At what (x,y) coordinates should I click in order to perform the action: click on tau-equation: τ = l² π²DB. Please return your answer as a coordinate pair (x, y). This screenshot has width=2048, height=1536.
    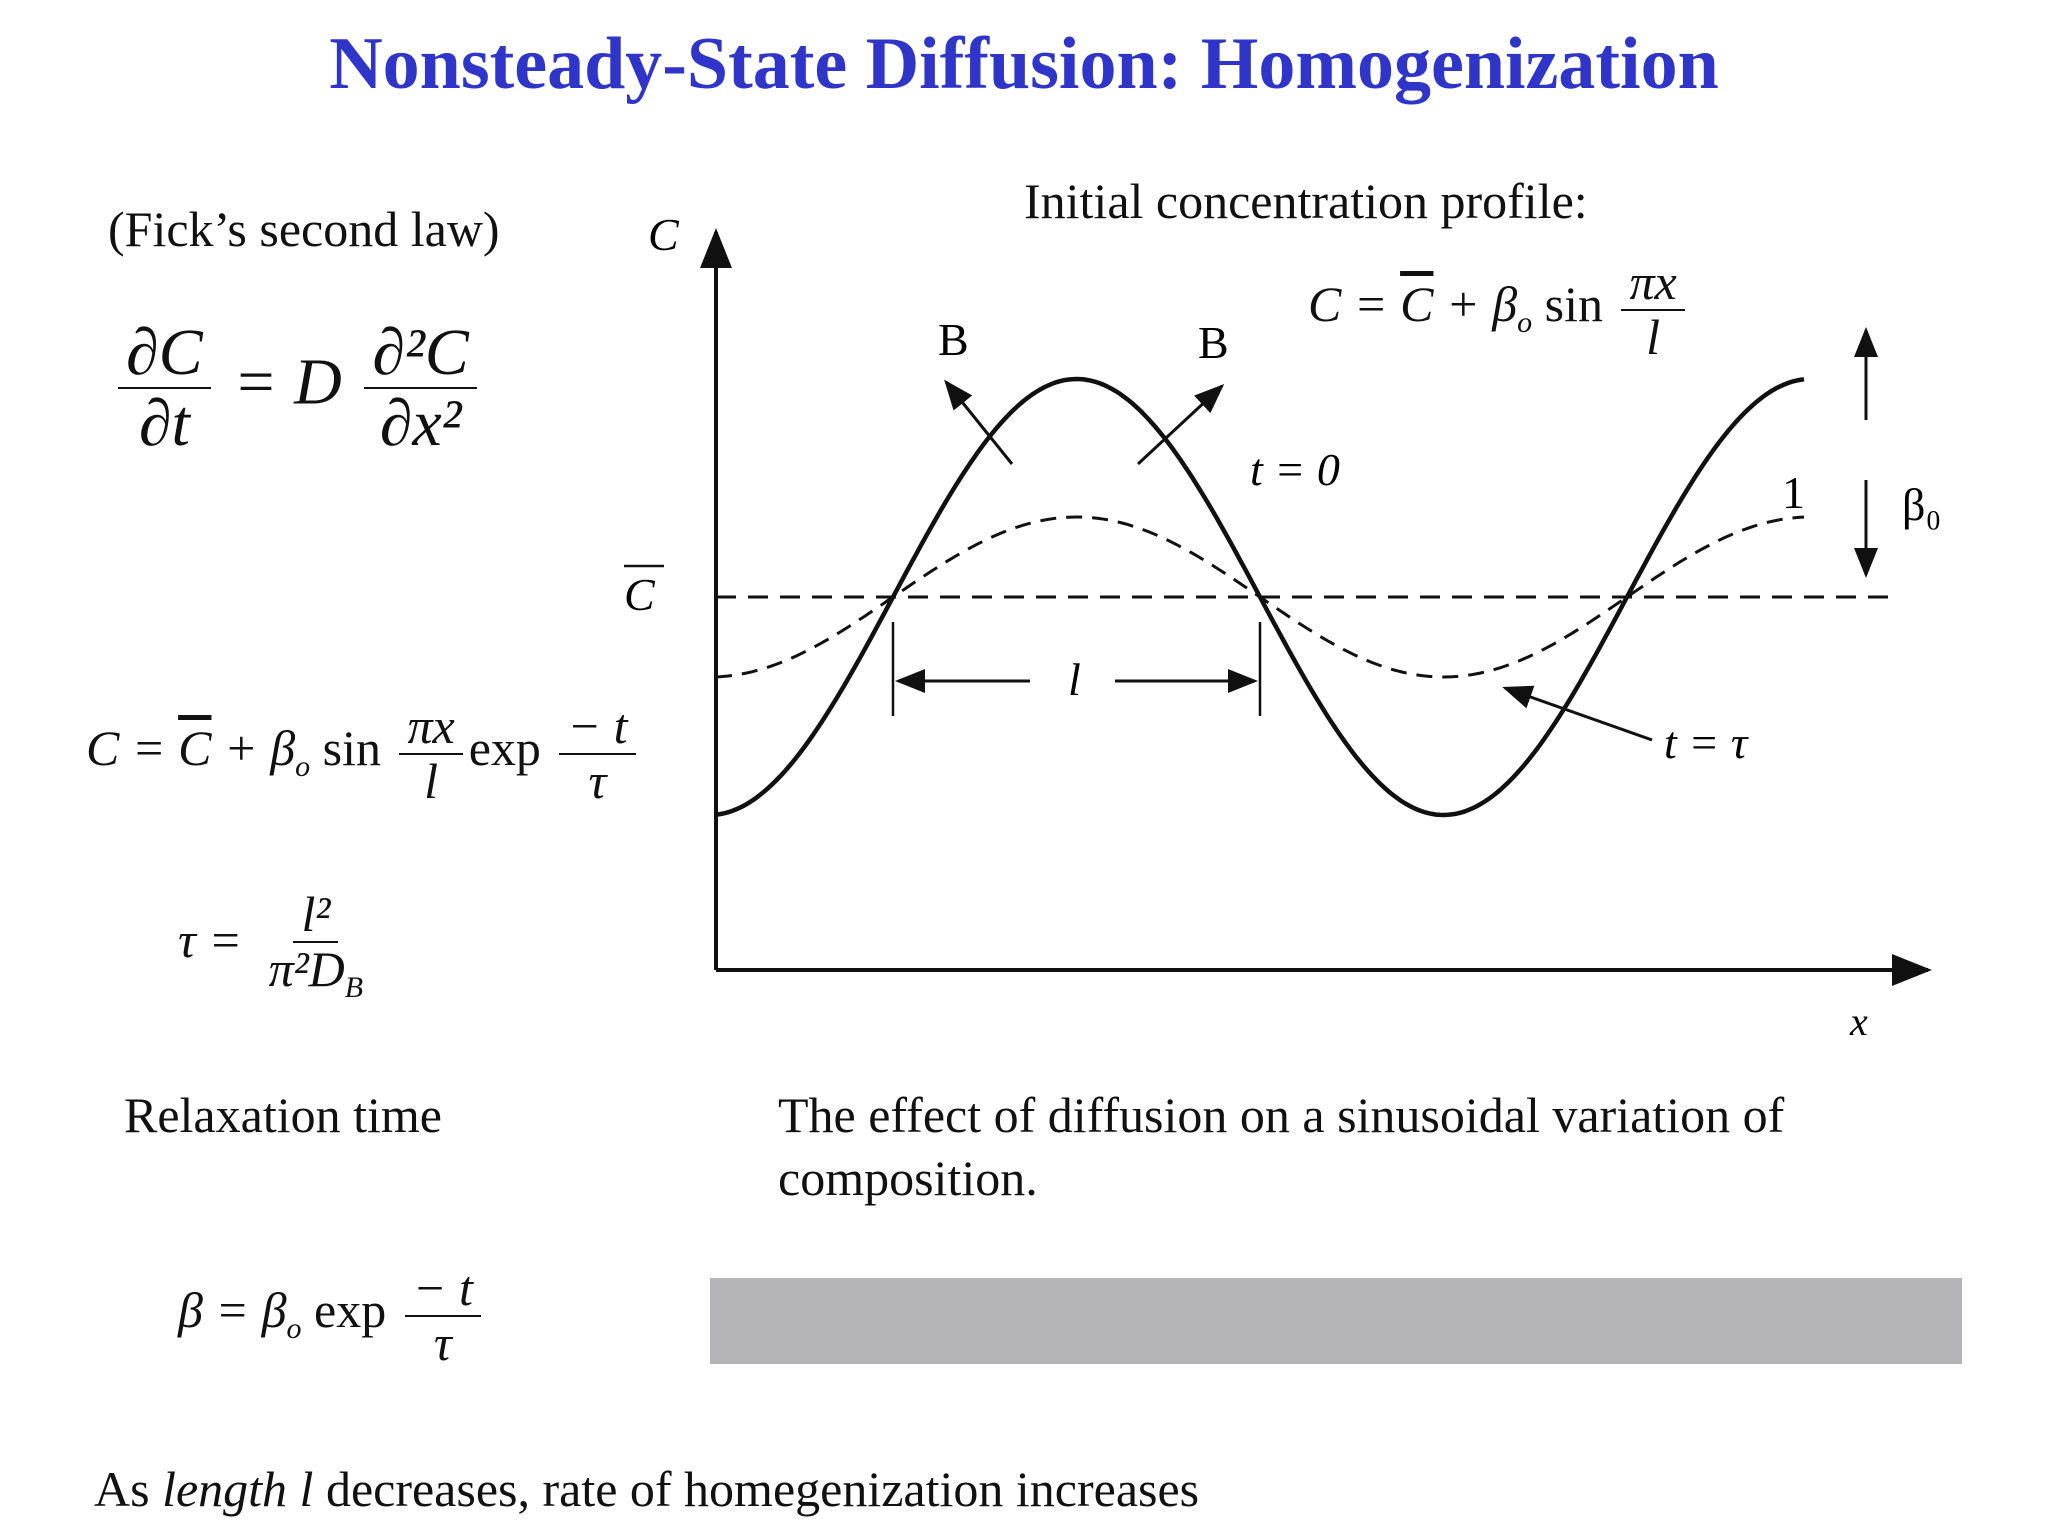
    Looking at the image, I should click on (277, 945).